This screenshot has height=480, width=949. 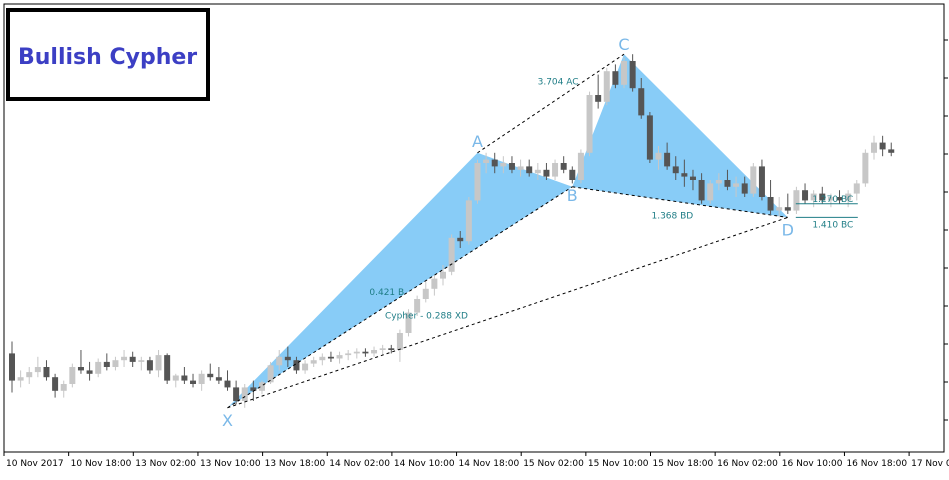 What do you see at coordinates (489, 464) in the screenshot?
I see `x-tick-label: 14 Nov 18:00` at bounding box center [489, 464].